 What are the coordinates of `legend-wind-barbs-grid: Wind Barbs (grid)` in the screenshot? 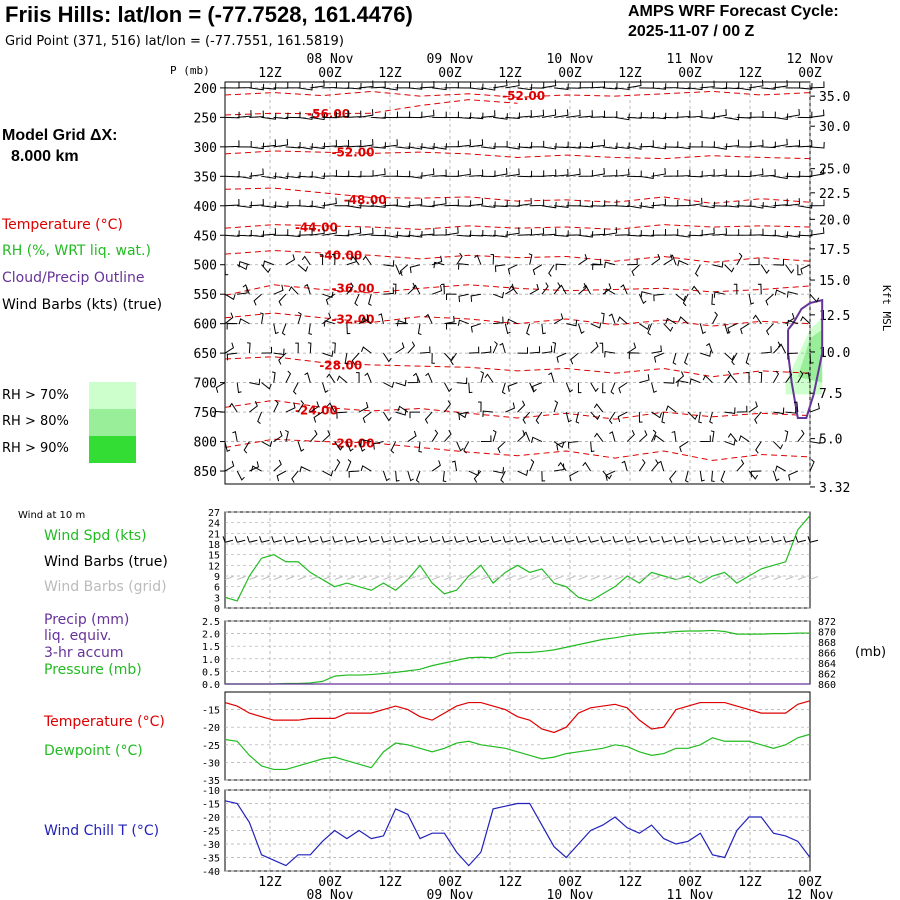 It's located at (105, 587).